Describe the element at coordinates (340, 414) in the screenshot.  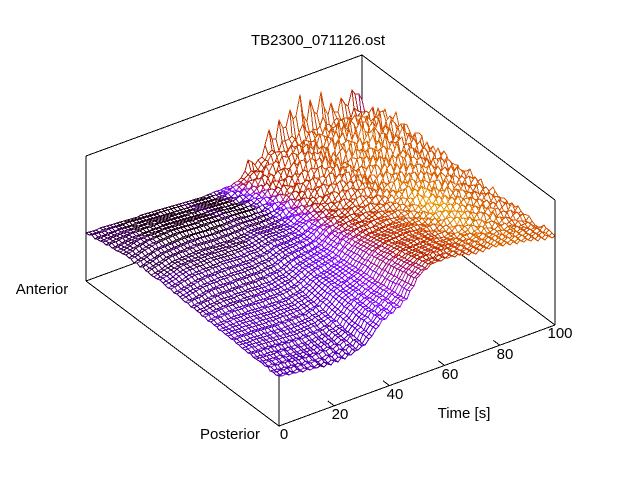
I see `svg-text: 20` at that location.